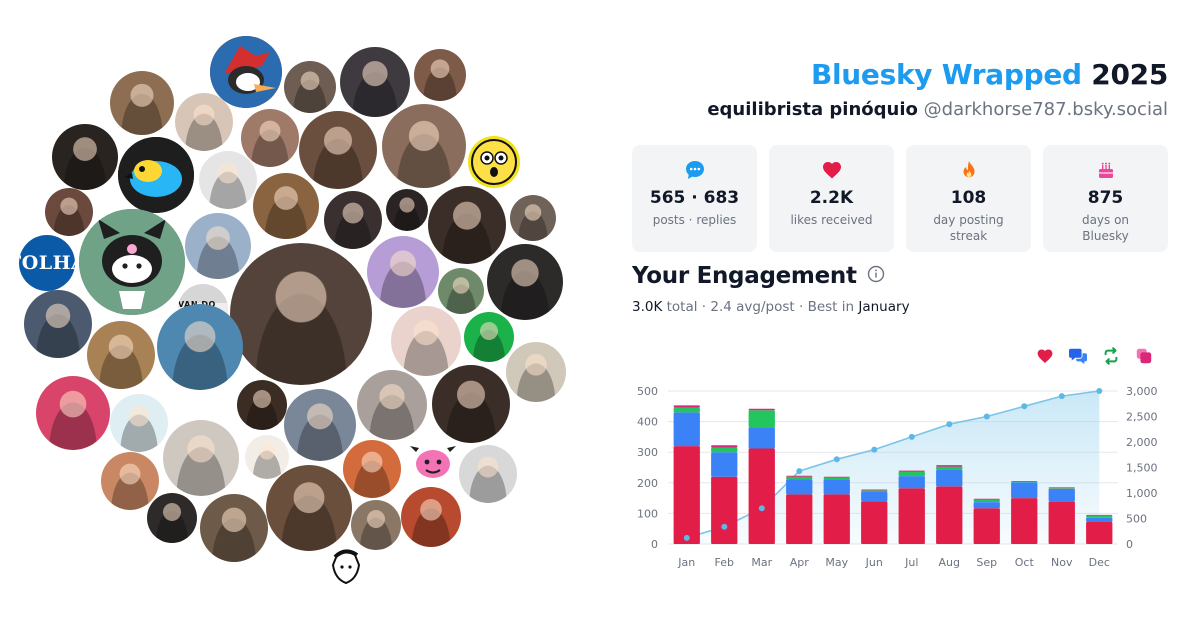  I want to click on y-tick-label: 200, so click(647, 483).